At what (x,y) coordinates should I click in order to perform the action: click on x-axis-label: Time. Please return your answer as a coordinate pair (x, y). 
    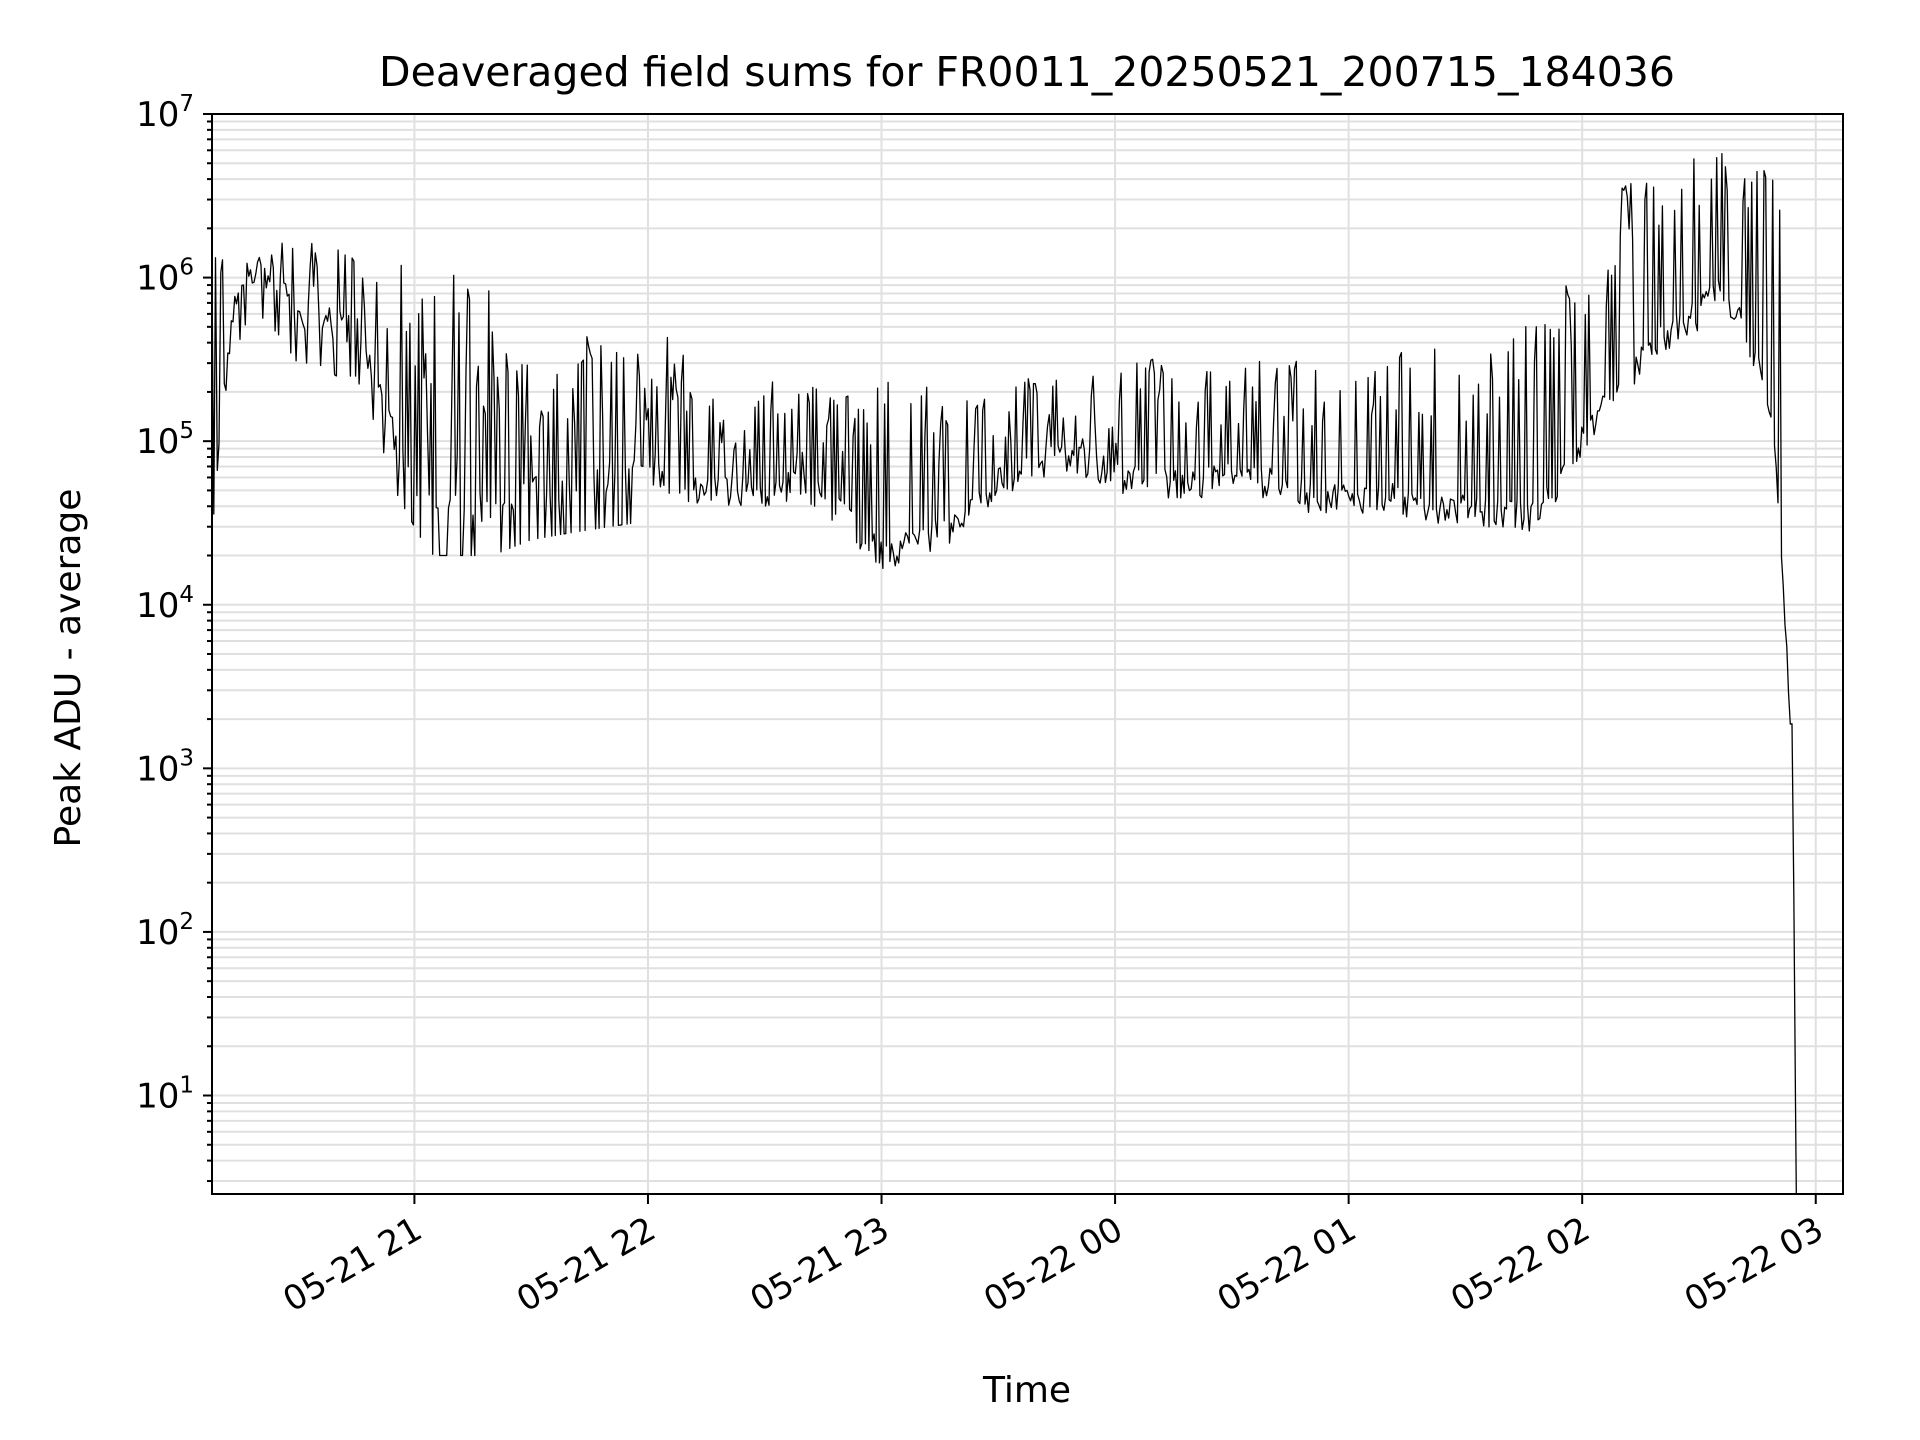
    Looking at the image, I should click on (1026, 1390).